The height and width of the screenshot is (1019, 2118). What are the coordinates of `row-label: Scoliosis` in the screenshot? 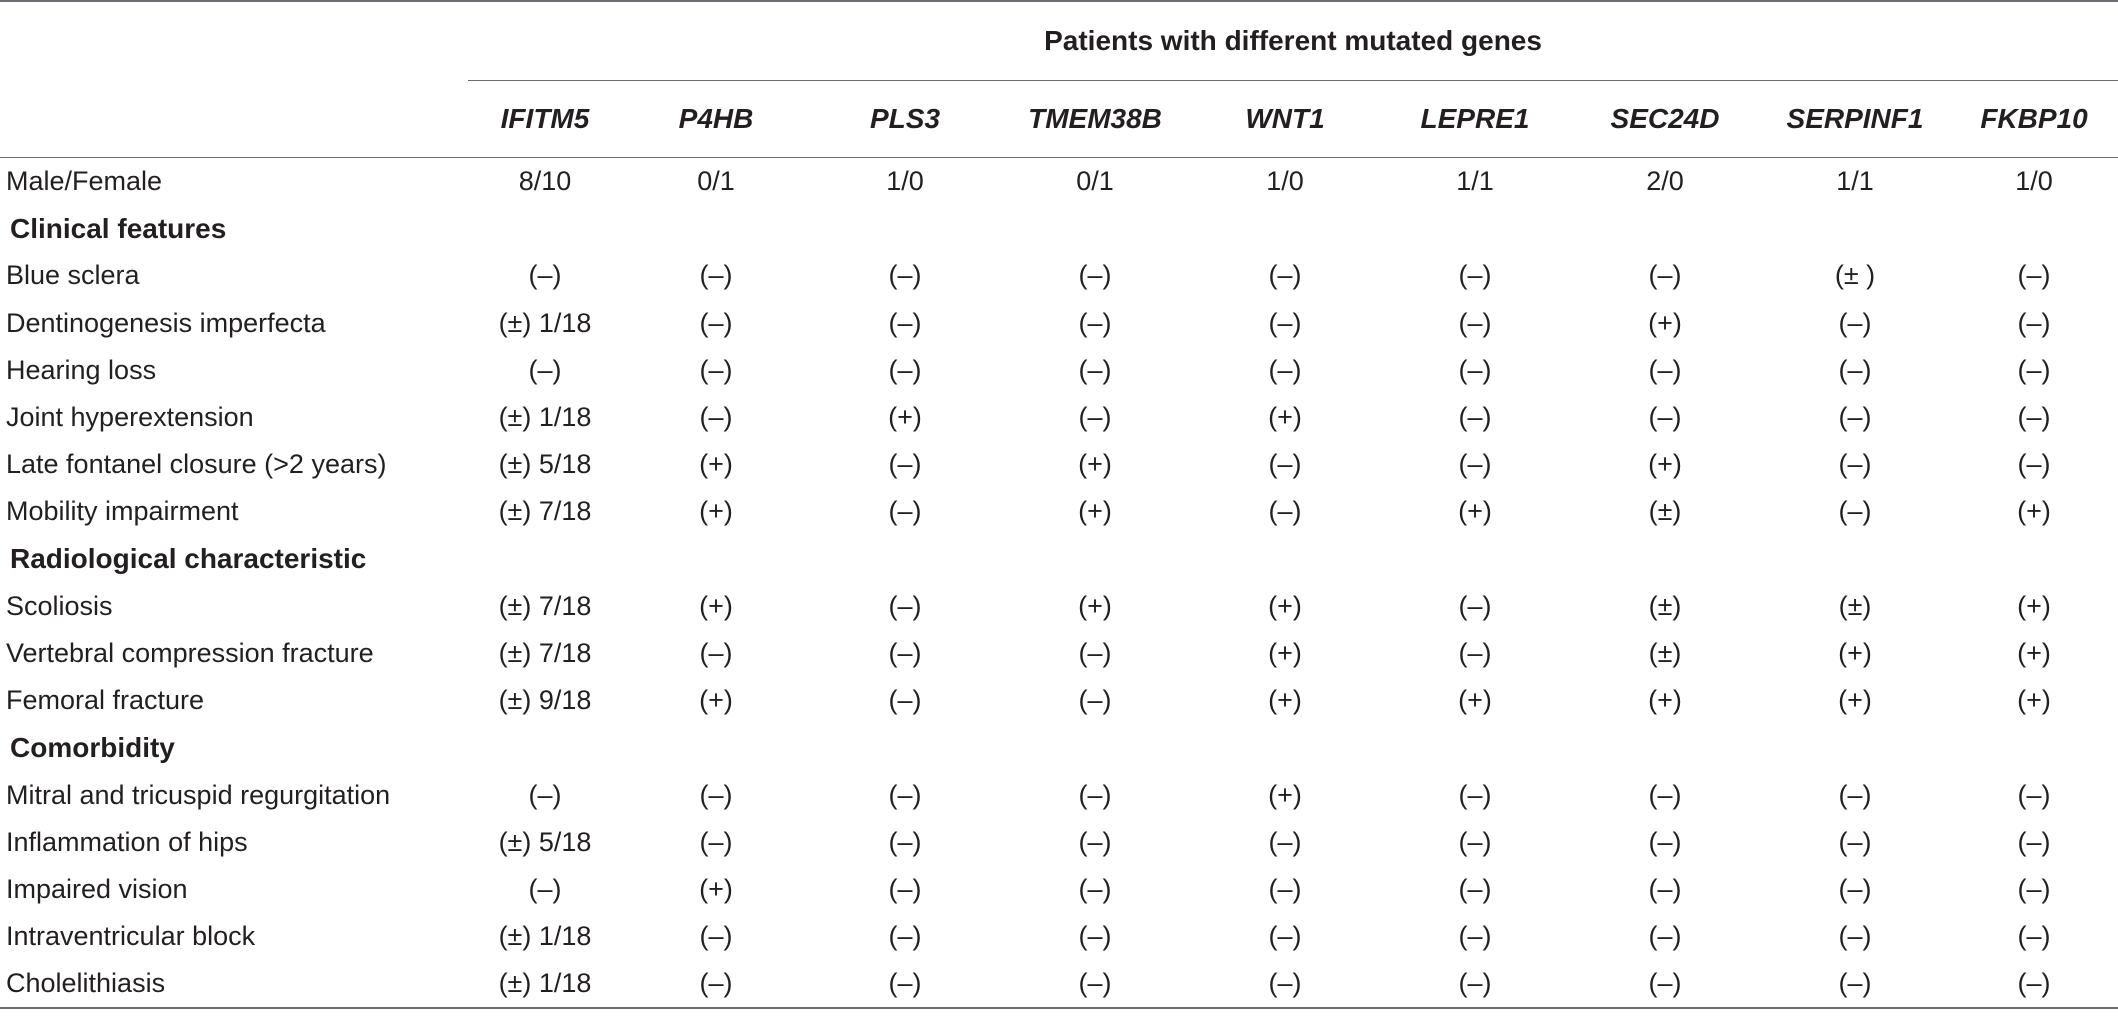 It's located at (59, 605).